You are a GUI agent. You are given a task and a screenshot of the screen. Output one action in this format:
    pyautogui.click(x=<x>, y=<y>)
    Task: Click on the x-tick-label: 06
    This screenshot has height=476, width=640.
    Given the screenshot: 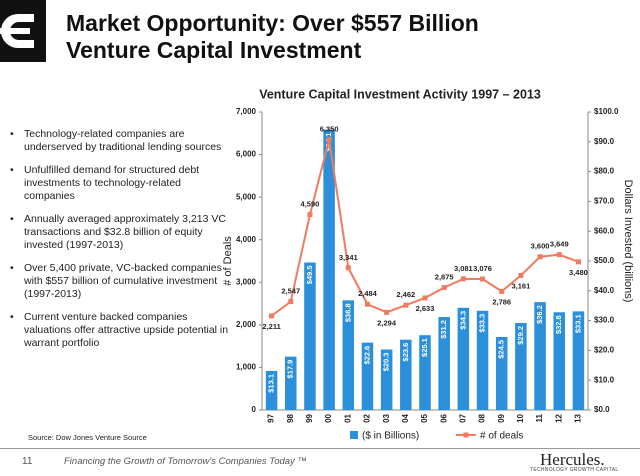 What is the action you would take?
    pyautogui.click(x=443, y=417)
    